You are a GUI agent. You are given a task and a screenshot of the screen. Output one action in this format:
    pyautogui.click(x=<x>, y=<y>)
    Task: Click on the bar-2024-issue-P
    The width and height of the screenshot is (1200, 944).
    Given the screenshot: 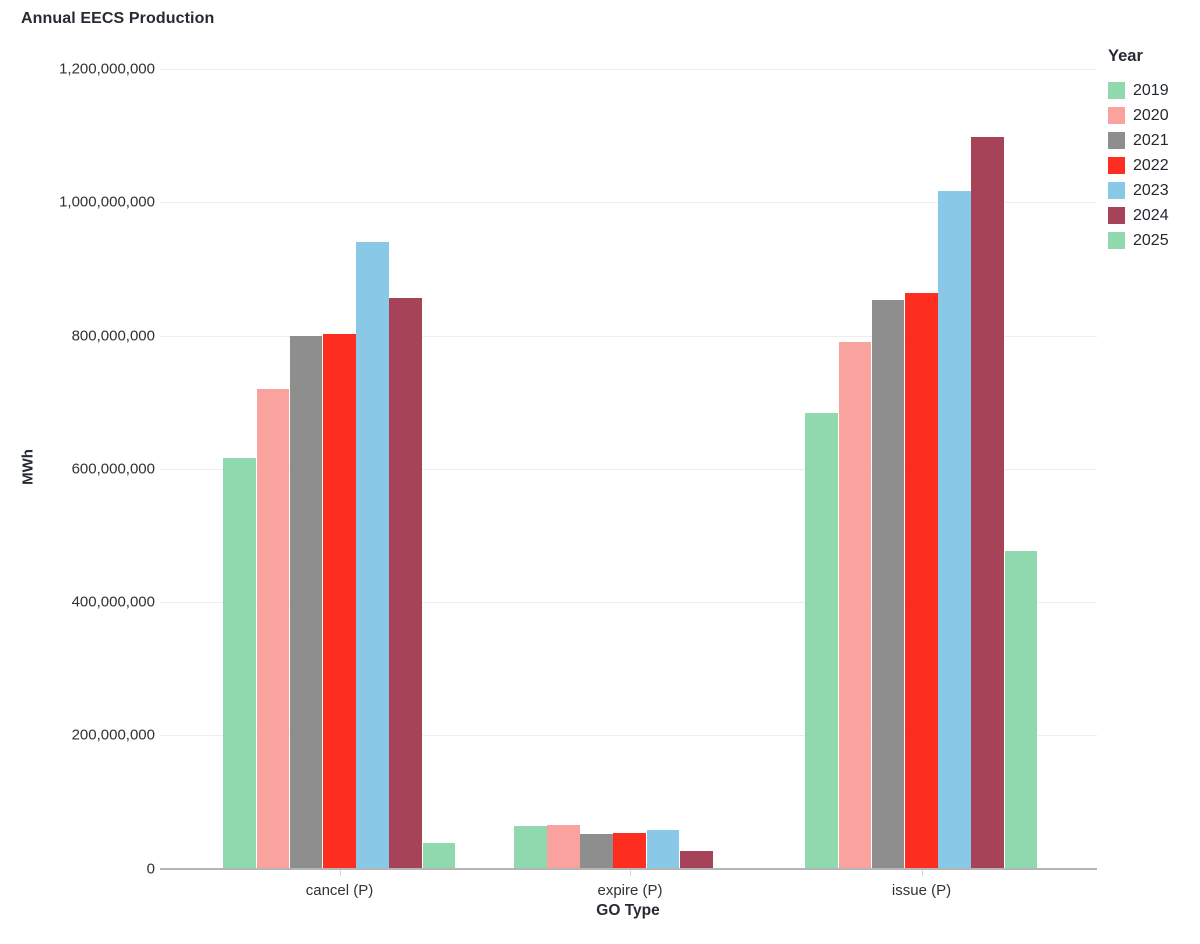 What is the action you would take?
    pyautogui.click(x=988, y=502)
    